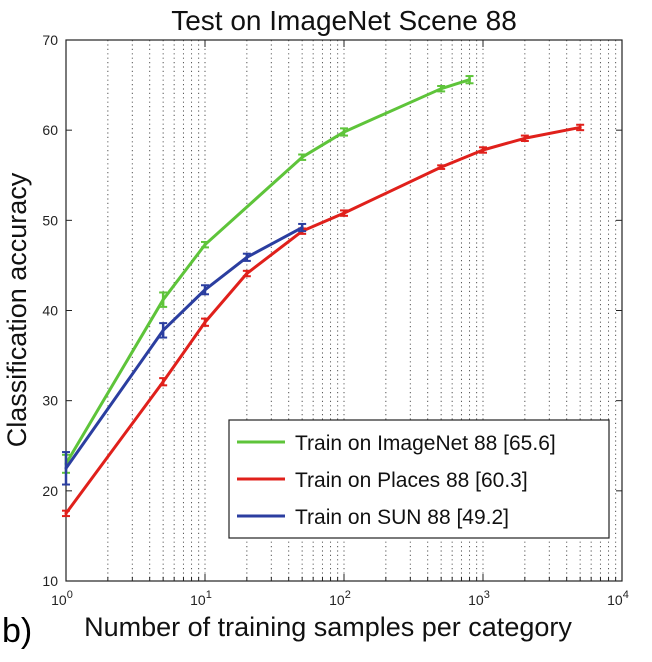 The height and width of the screenshot is (662, 652). What do you see at coordinates (17, 309) in the screenshot?
I see `y-axis-label: Classification accuracy` at bounding box center [17, 309].